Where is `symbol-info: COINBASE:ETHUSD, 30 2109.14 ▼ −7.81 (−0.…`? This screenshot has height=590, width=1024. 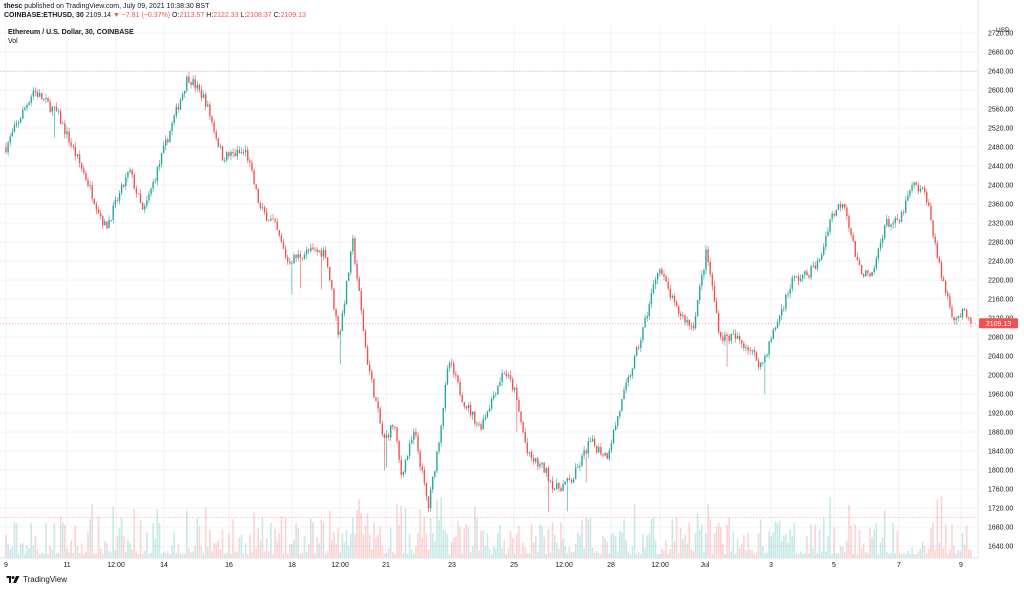
symbol-info: COINBASE:ETHUSD, 30 2109.14 ▼ −7.81 (−0.… is located at coordinates (155, 15).